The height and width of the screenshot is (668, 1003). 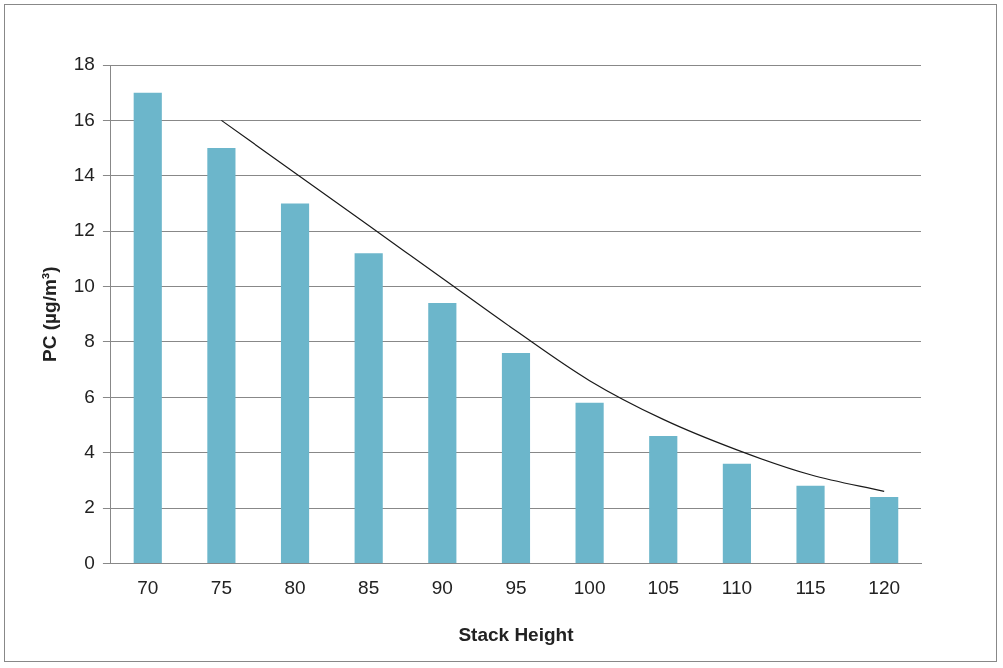 I want to click on x-tick-label: 80, so click(x=295, y=588).